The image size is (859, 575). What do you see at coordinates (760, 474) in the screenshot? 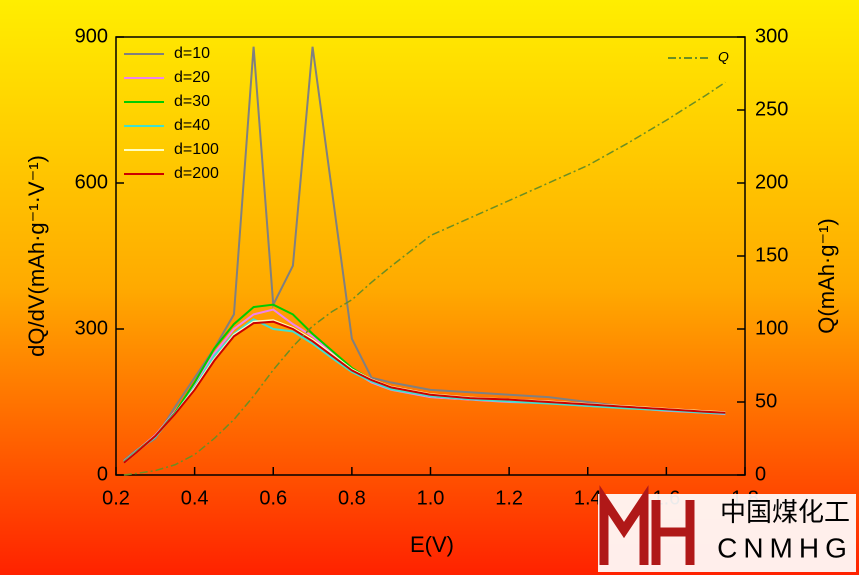
I see `y2-tick-label: 0` at bounding box center [760, 474].